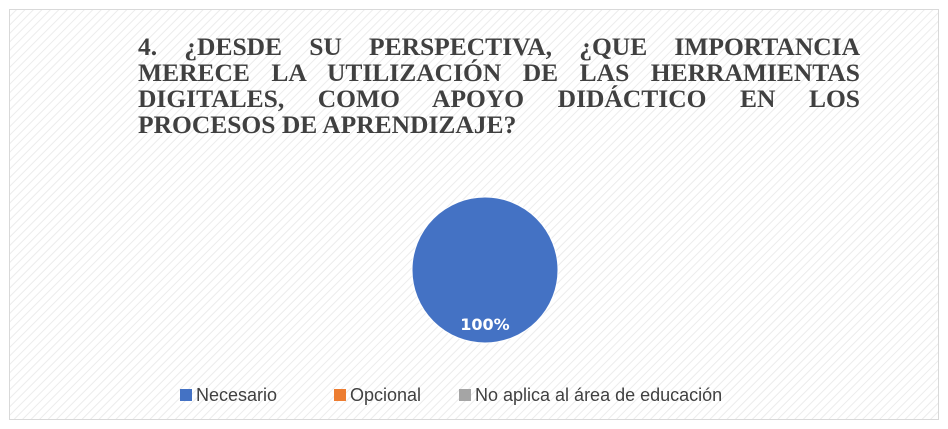  Describe the element at coordinates (236, 395) in the screenshot. I see `legend-label: Necesario` at that location.